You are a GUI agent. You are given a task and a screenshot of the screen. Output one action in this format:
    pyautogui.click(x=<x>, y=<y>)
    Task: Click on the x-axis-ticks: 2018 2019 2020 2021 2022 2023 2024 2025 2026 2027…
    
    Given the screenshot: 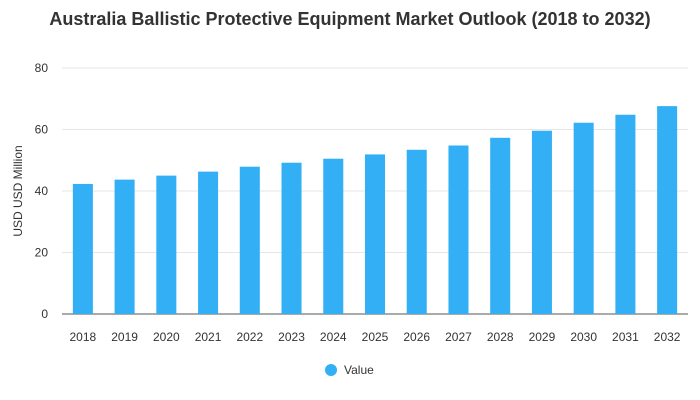 What is the action you would take?
    pyautogui.click(x=375, y=337)
    